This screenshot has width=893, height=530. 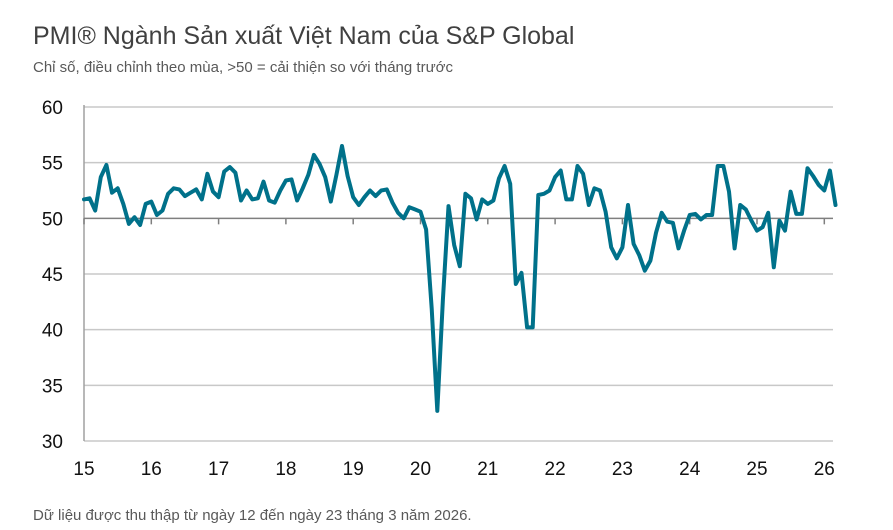 I want to click on x-tick-label: 24, so click(x=690, y=469).